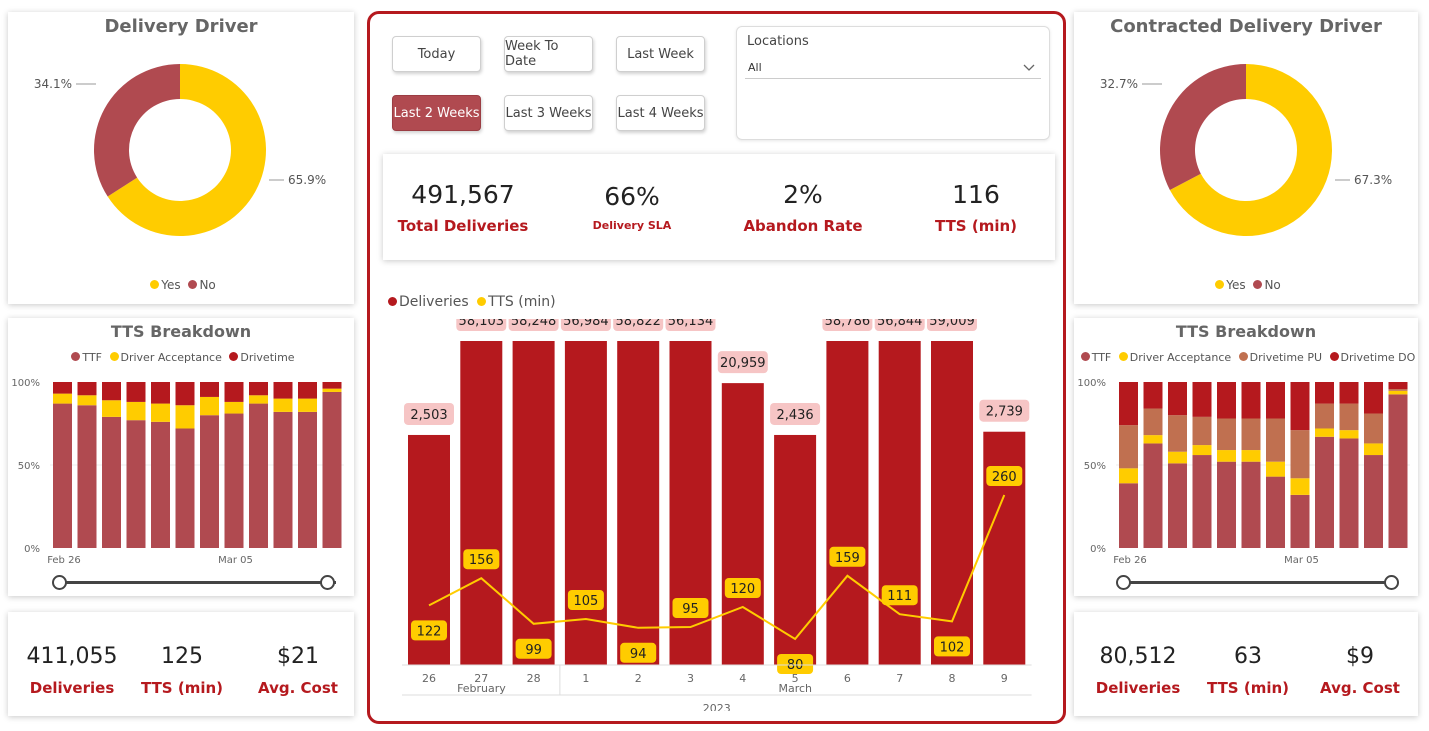  I want to click on yes-slice, so click(186, 150).